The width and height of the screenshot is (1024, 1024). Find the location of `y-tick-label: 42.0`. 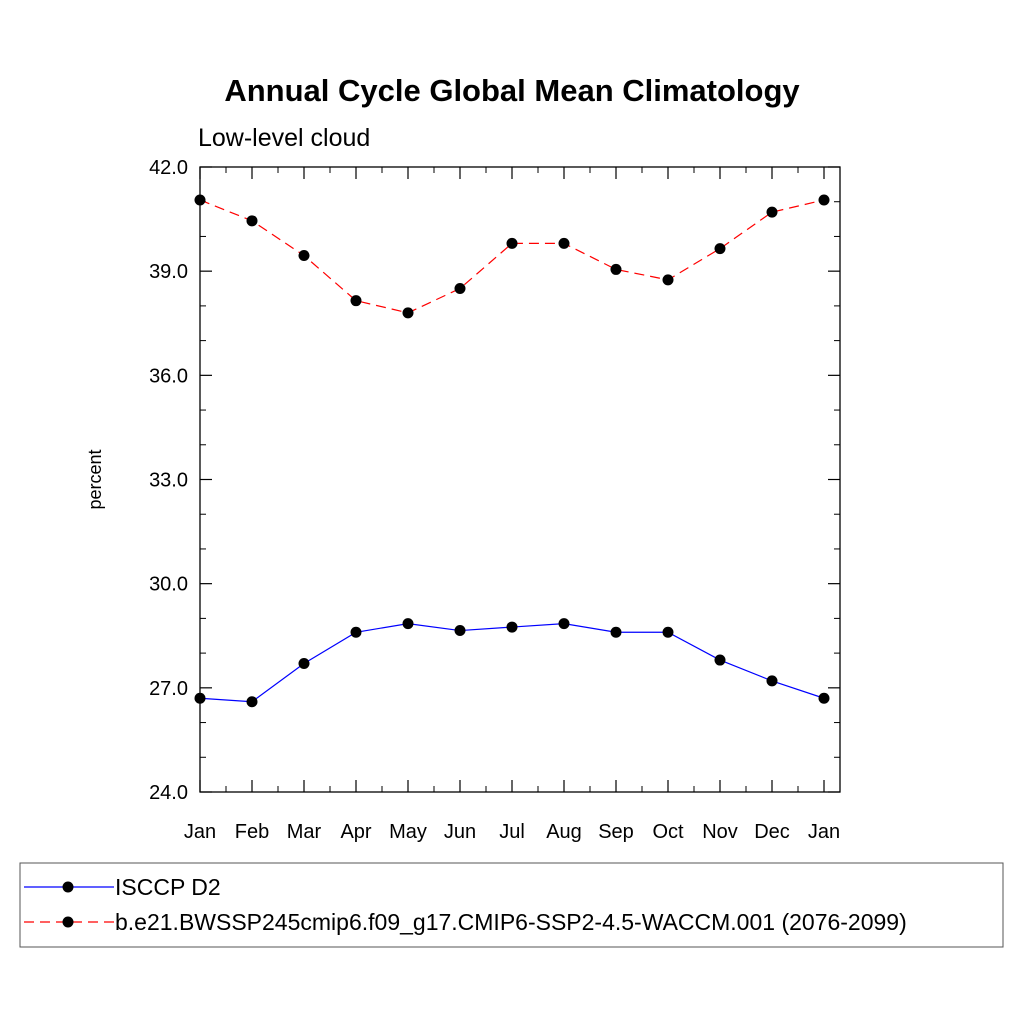

y-tick-label: 42.0 is located at coordinates (168, 168).